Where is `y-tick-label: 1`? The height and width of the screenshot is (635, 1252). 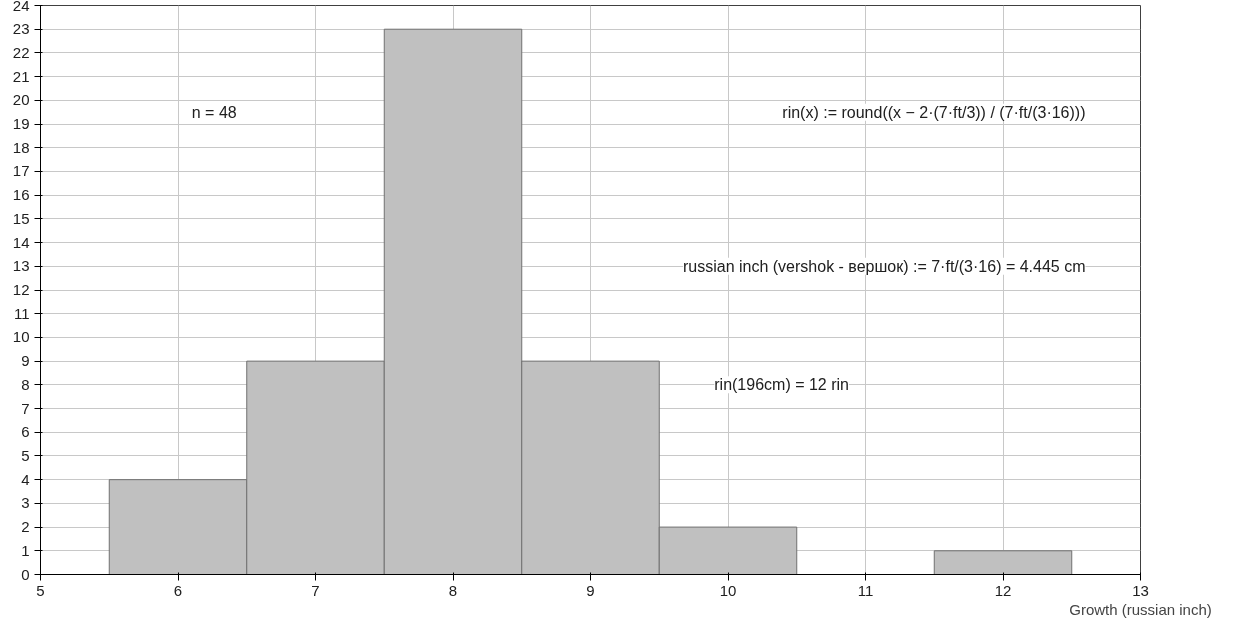 y-tick-label: 1 is located at coordinates (25, 550).